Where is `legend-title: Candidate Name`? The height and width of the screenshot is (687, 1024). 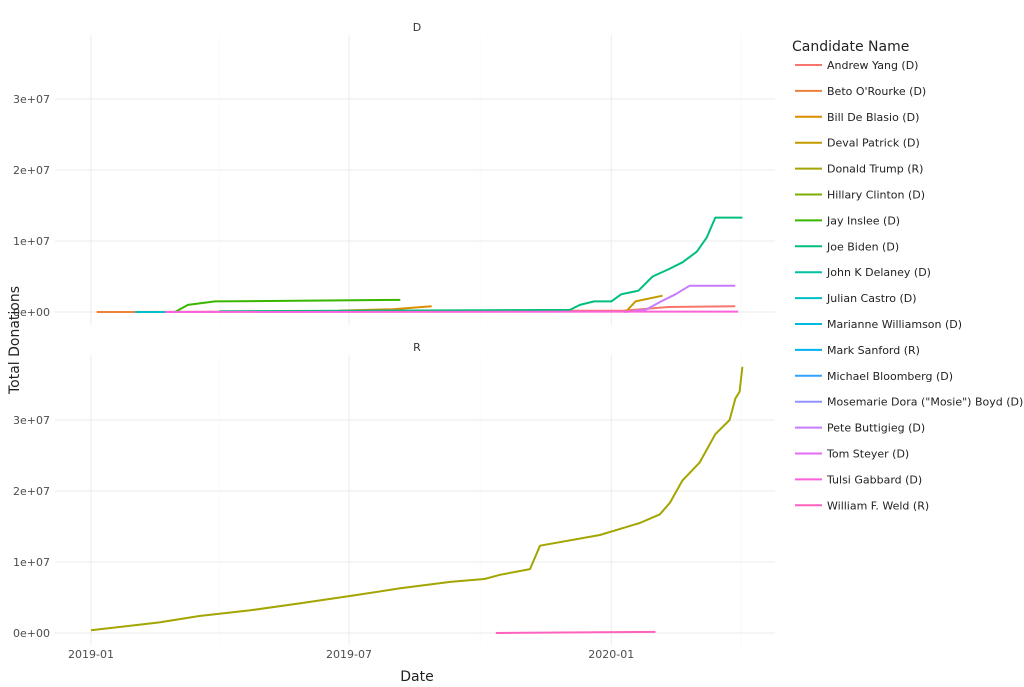
legend-title: Candidate Name is located at coordinates (850, 47).